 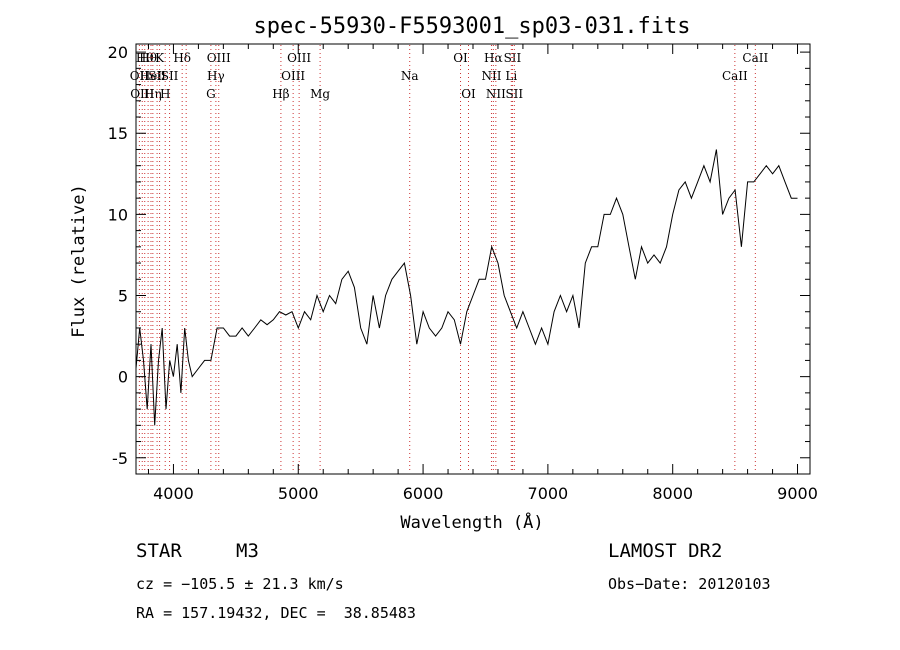 I want to click on spectral-line-label: Hγ, so click(x=216, y=76).